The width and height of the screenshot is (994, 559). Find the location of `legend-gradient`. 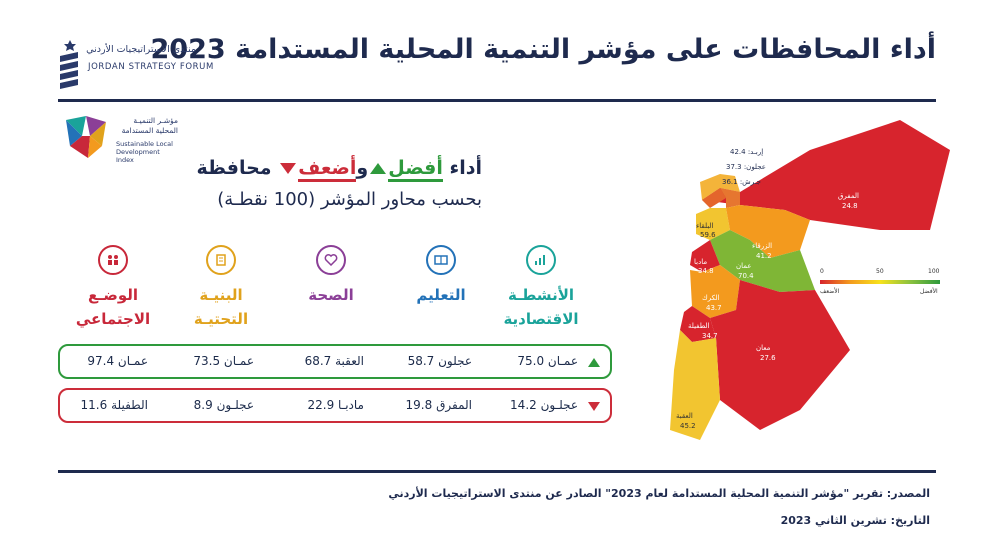

legend-gradient is located at coordinates (880, 282).